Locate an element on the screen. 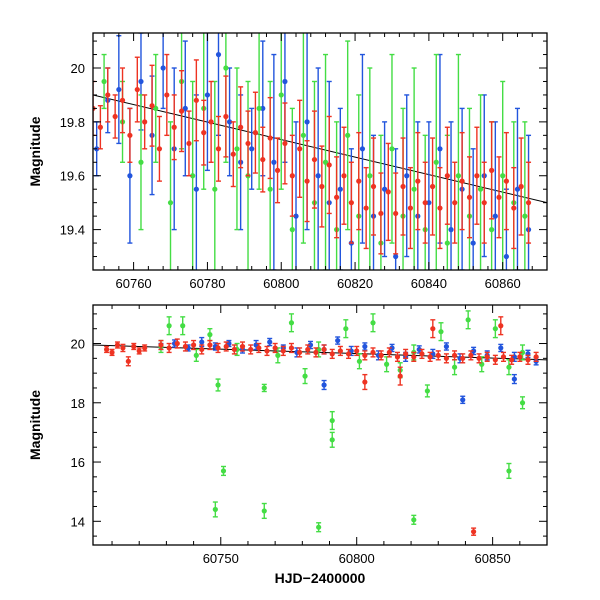 The width and height of the screenshot is (600, 600). x-axis-label: HJD−2400000 is located at coordinates (320, 578).